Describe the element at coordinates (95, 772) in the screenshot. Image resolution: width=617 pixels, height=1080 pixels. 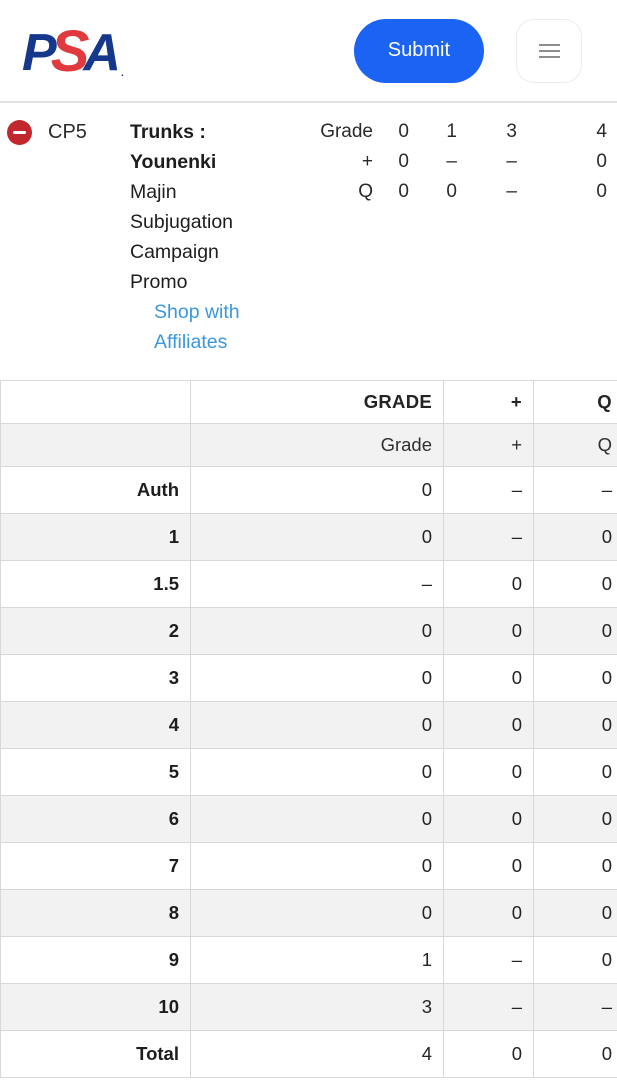
I see `row-label: 5` at that location.